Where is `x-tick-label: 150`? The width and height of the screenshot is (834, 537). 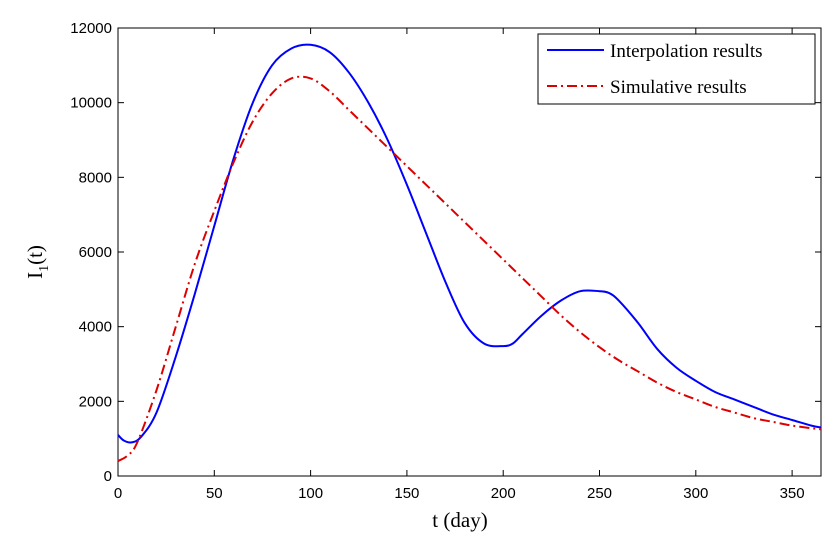 x-tick-label: 150 is located at coordinates (406, 493).